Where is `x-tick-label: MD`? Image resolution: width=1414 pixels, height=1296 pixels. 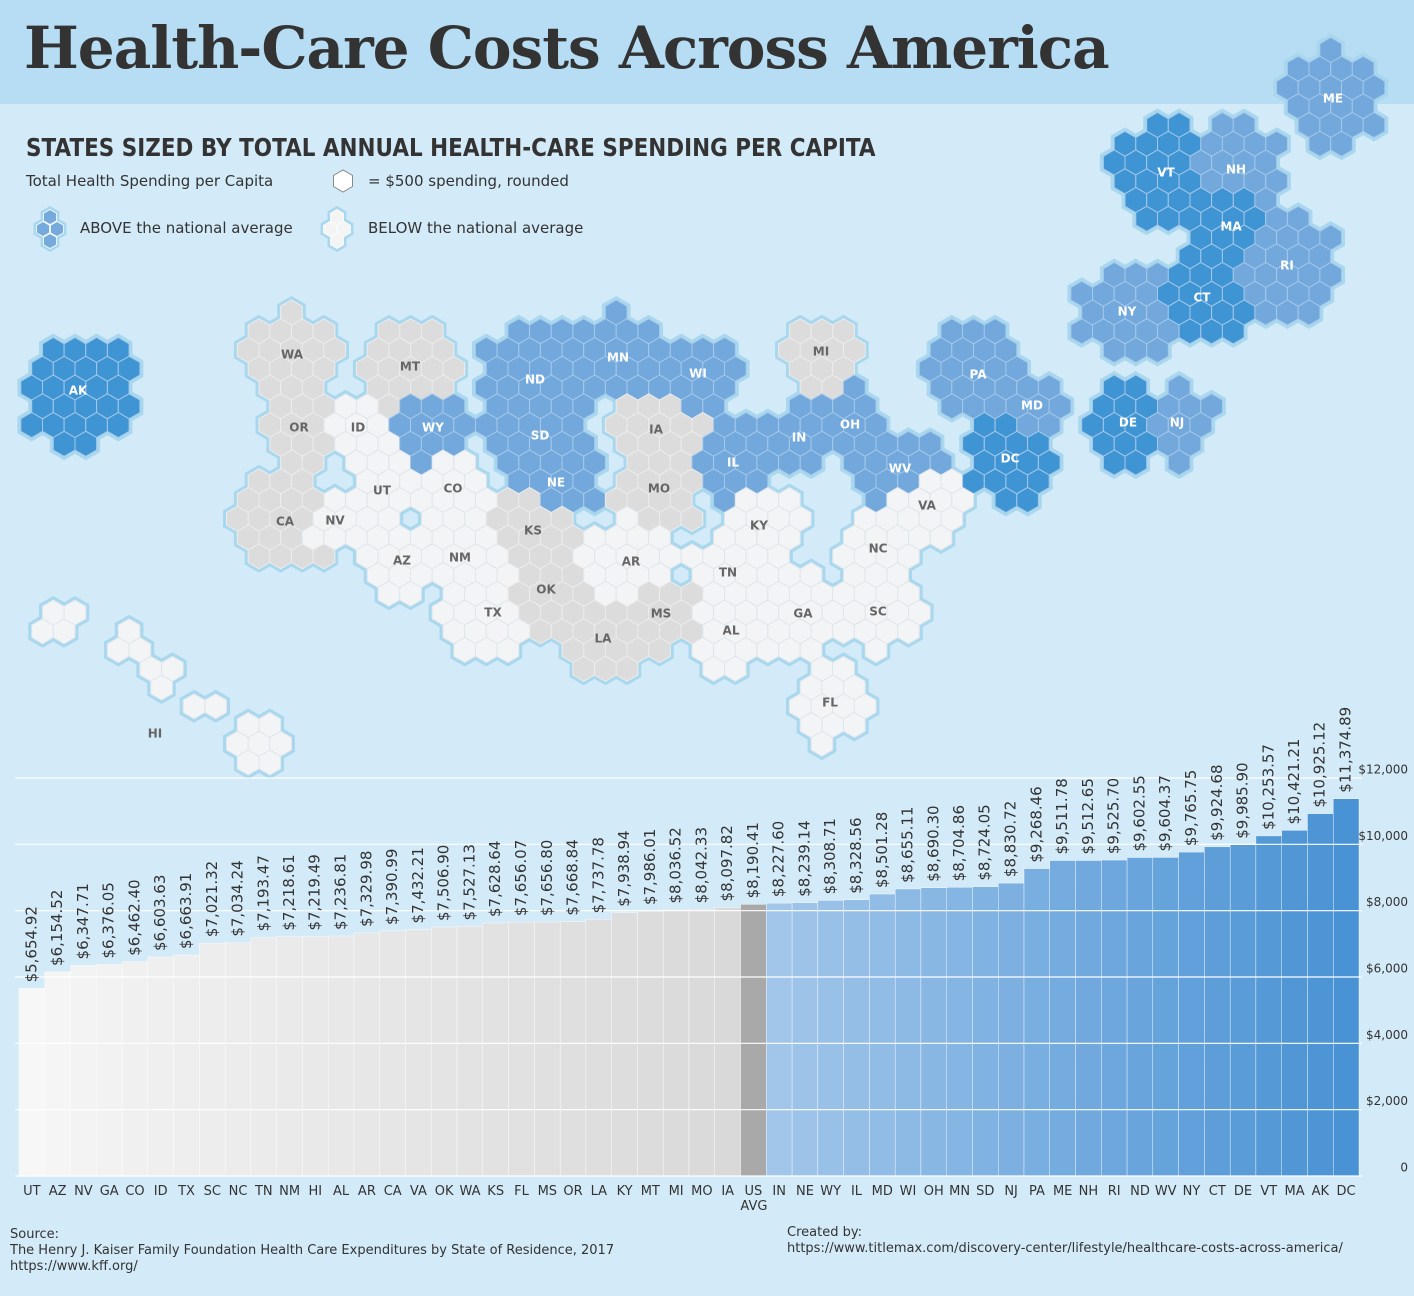
x-tick-label: MD is located at coordinates (882, 1191).